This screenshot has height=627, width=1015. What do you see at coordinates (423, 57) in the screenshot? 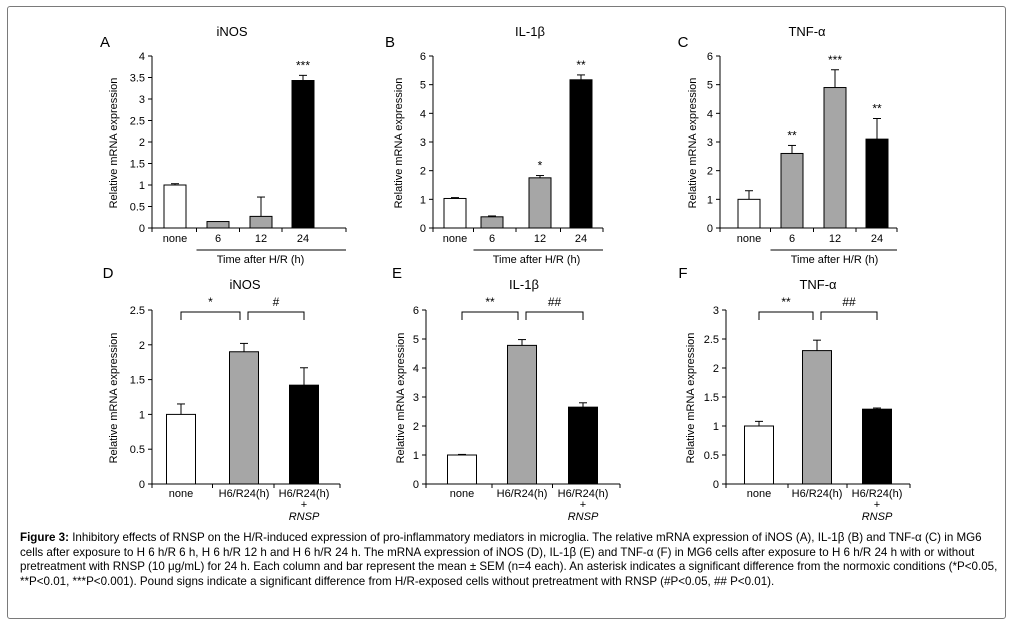
I see `panel-b-ytick-label: 6` at bounding box center [423, 57].